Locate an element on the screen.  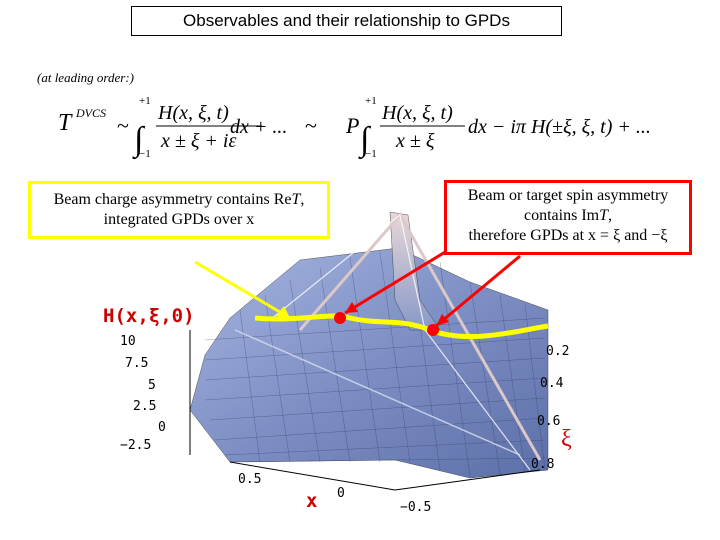
callout-left-T: T is located at coordinates (296, 199).